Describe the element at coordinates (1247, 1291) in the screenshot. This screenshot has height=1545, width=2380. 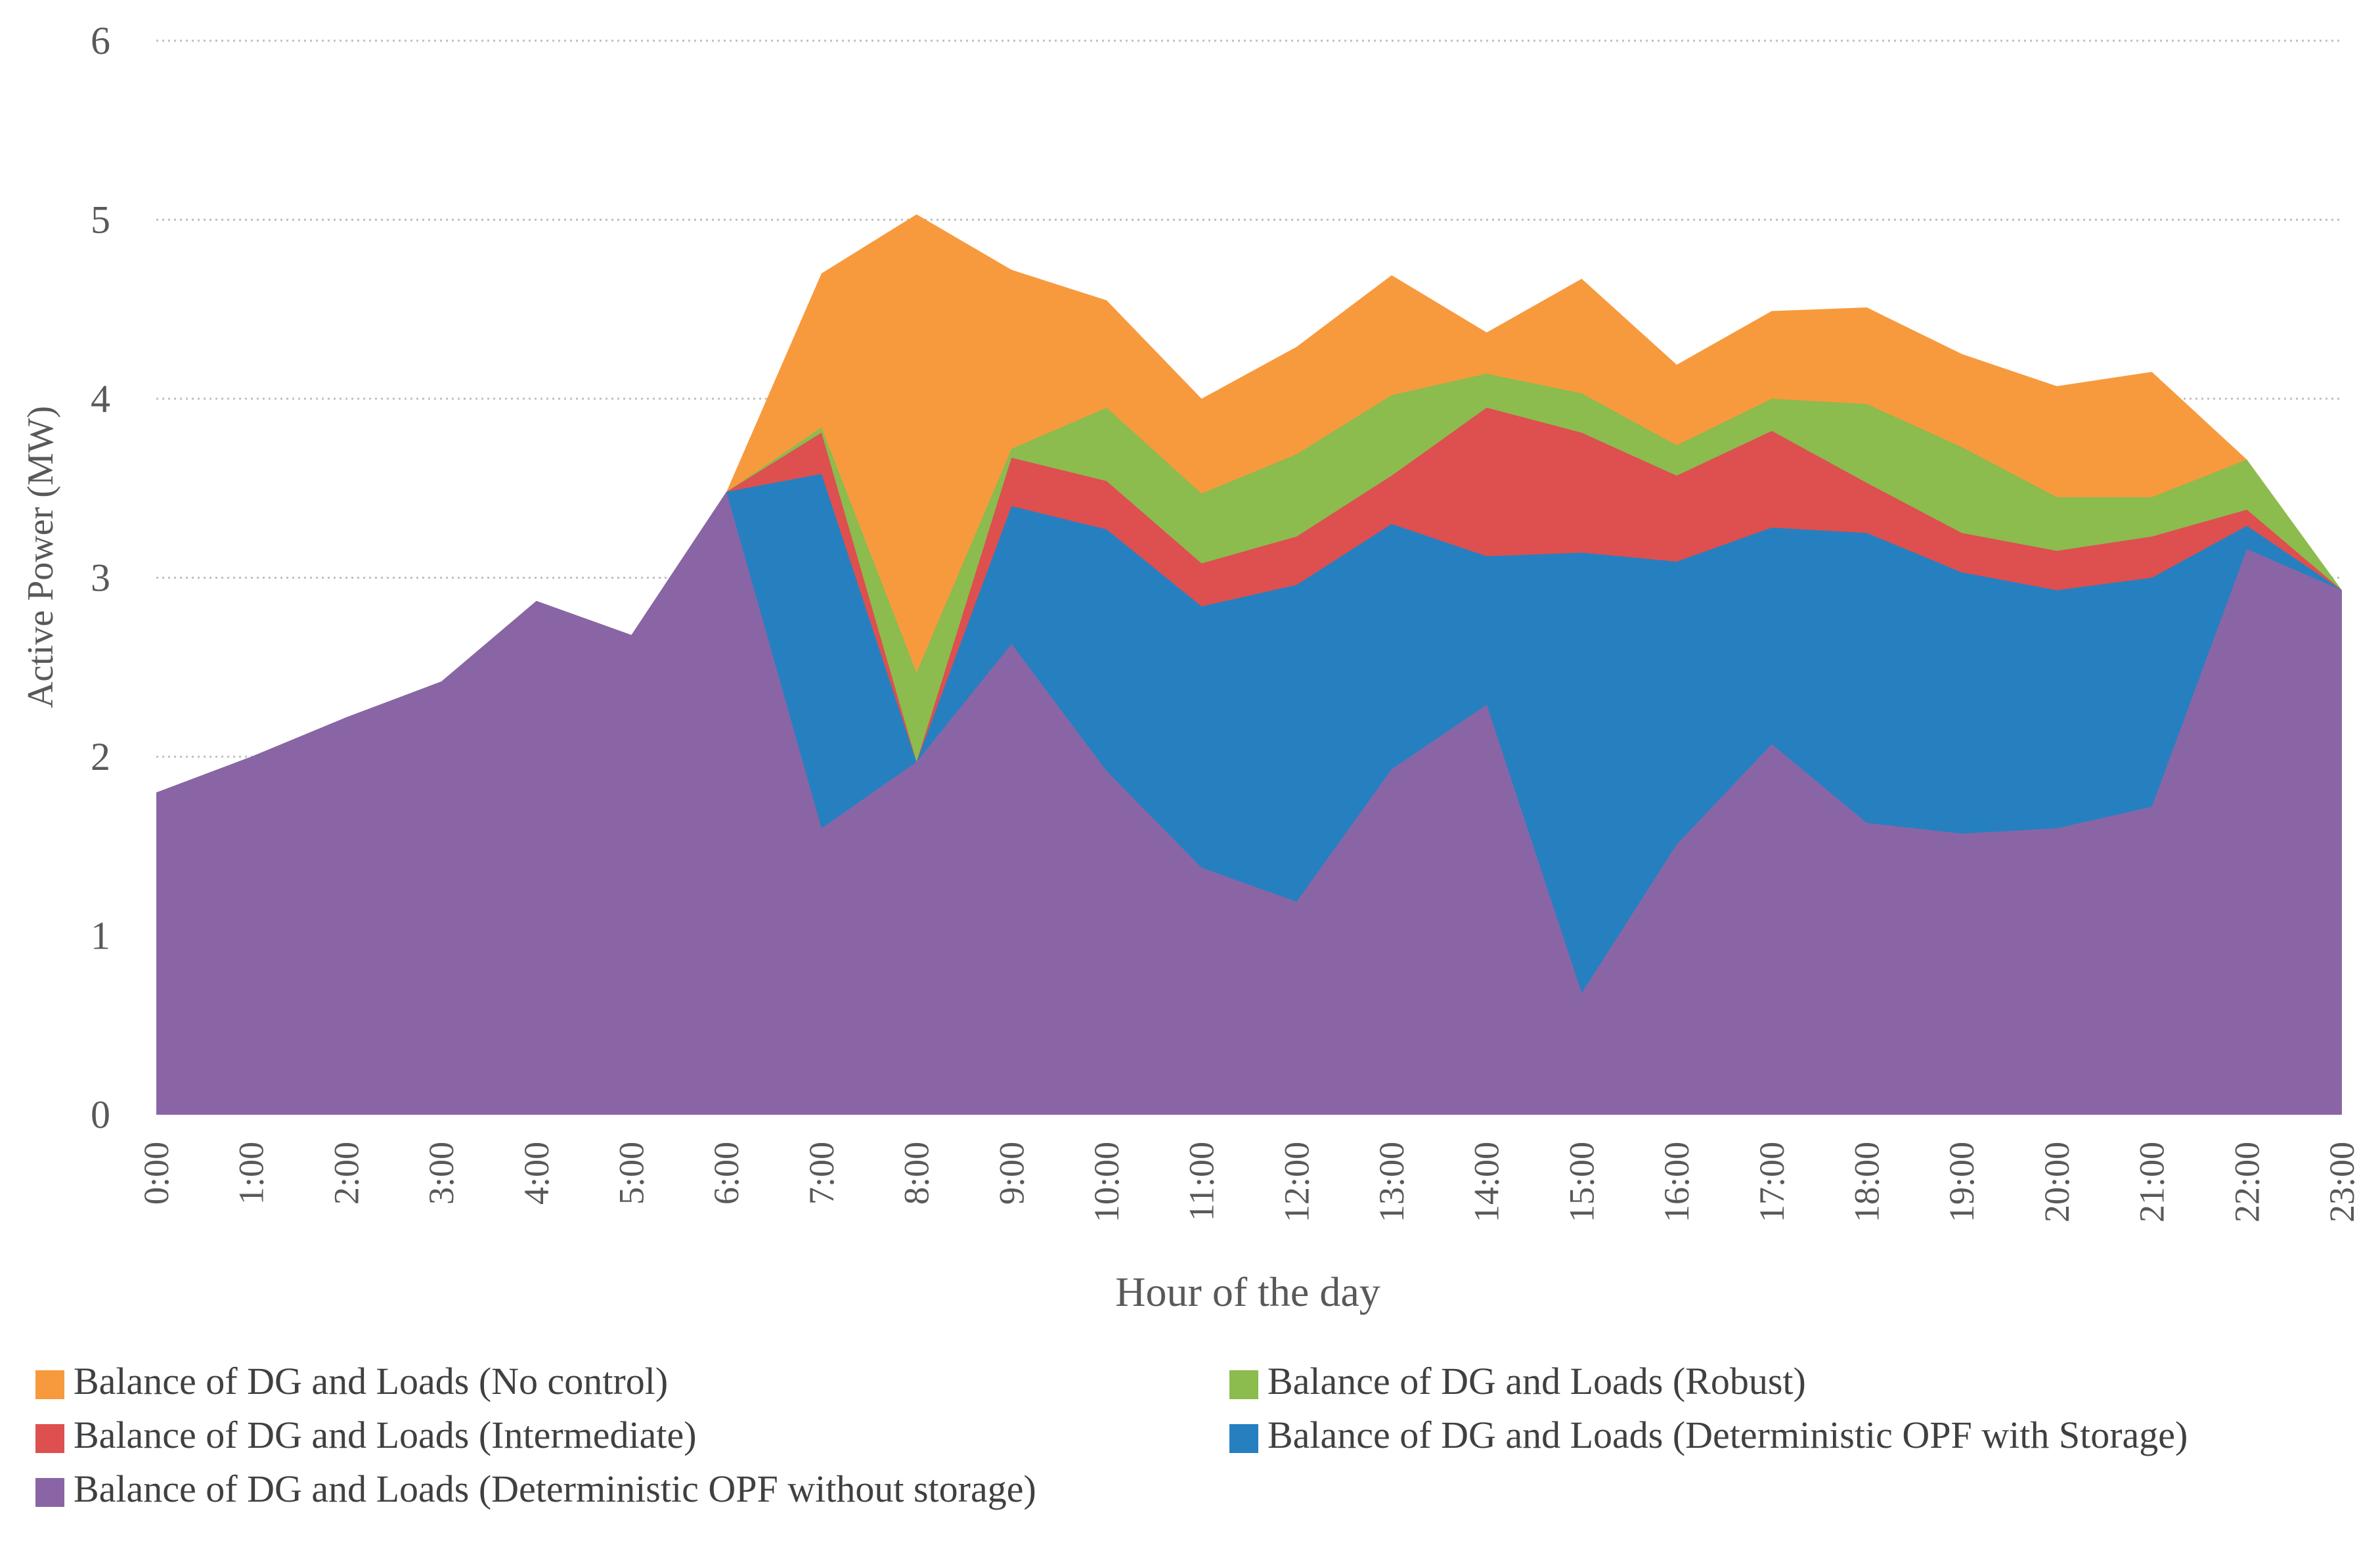
I see `x-axis-title: Hour of the day` at that location.